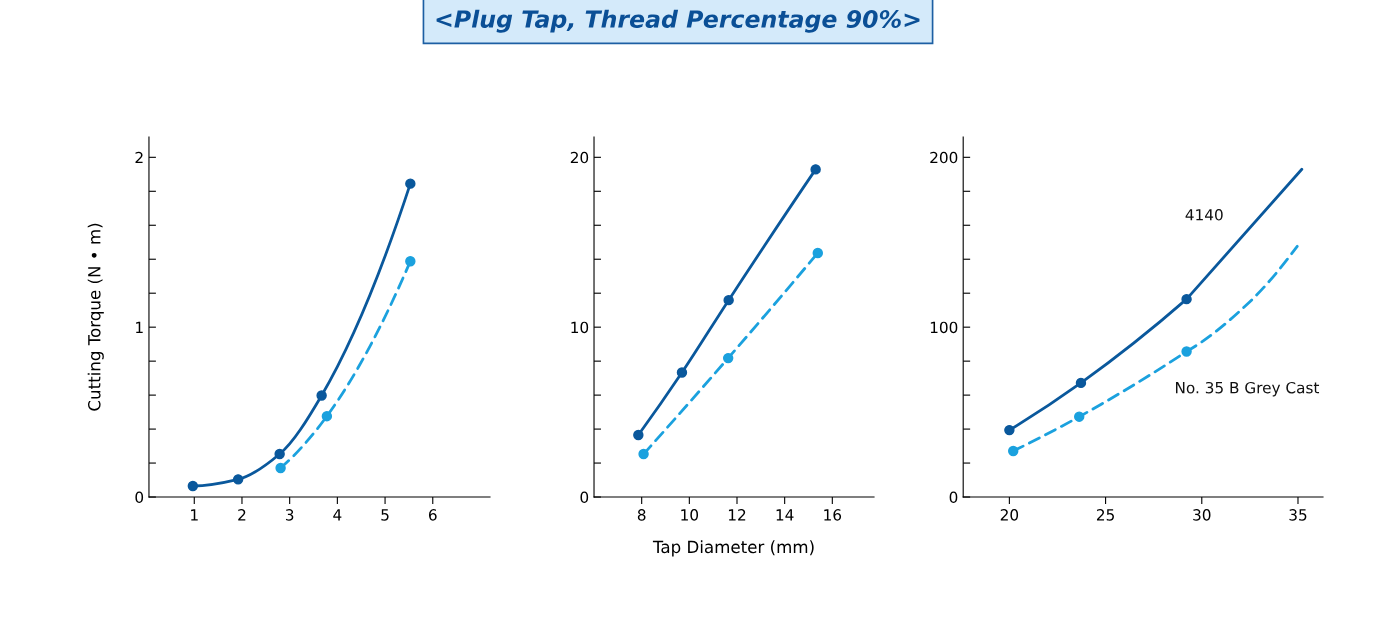 The width and height of the screenshot is (1400, 623). I want to click on y-tick-label: 10, so click(580, 327).